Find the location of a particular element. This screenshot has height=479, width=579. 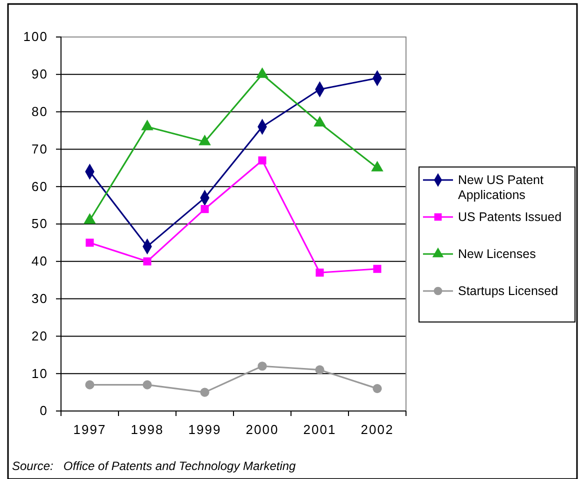

y-tick-label: 70 is located at coordinates (40, 148).